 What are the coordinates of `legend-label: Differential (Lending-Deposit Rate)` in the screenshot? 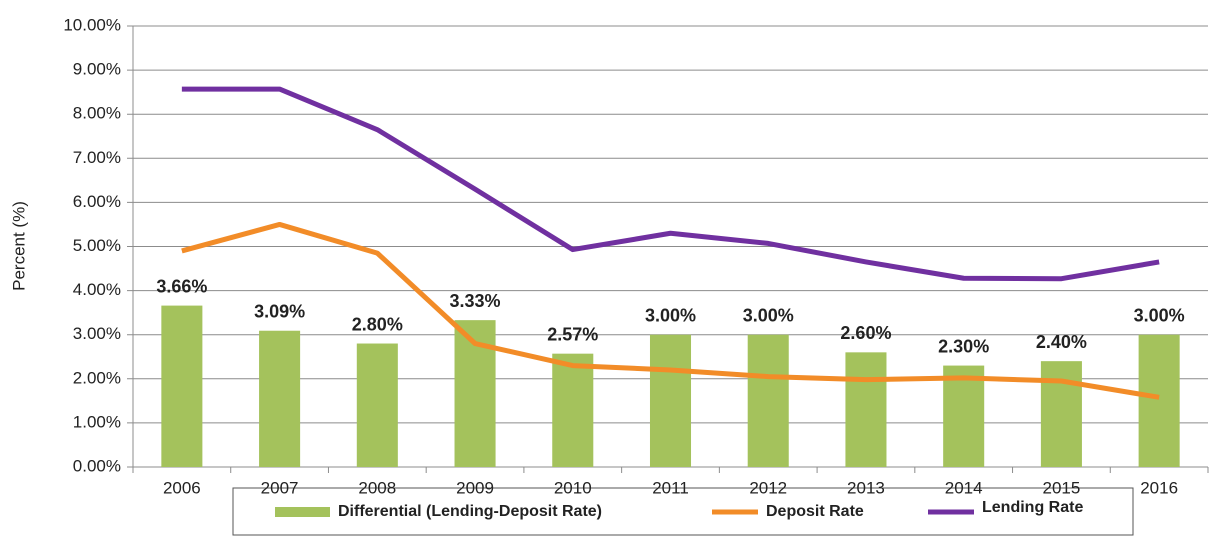 It's located at (470, 511).